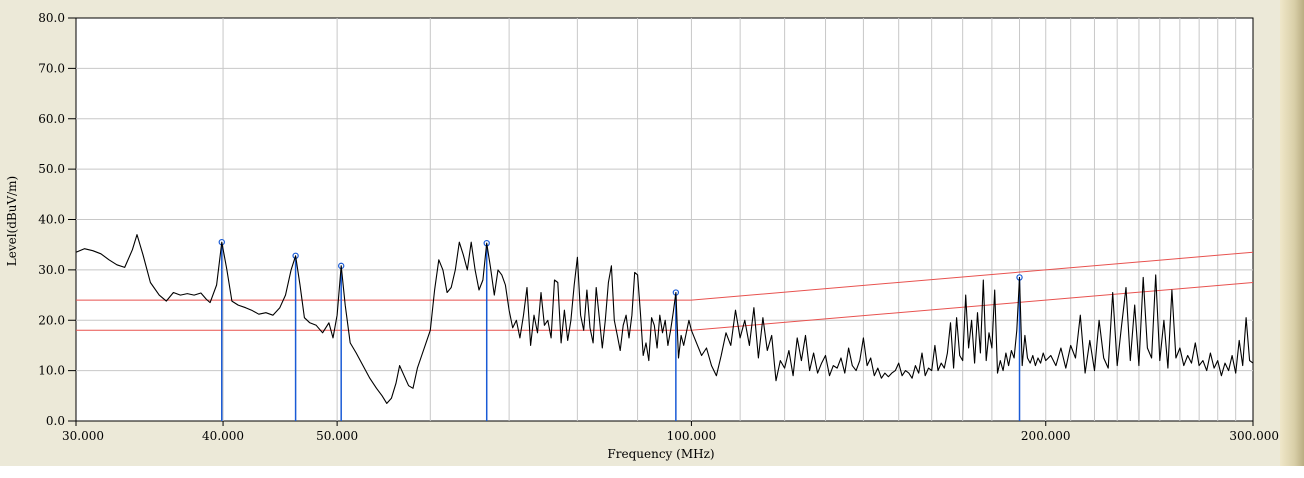 The height and width of the screenshot is (478, 1304). Describe the element at coordinates (83, 436) in the screenshot. I see `x-tick-label: 30.000` at that location.